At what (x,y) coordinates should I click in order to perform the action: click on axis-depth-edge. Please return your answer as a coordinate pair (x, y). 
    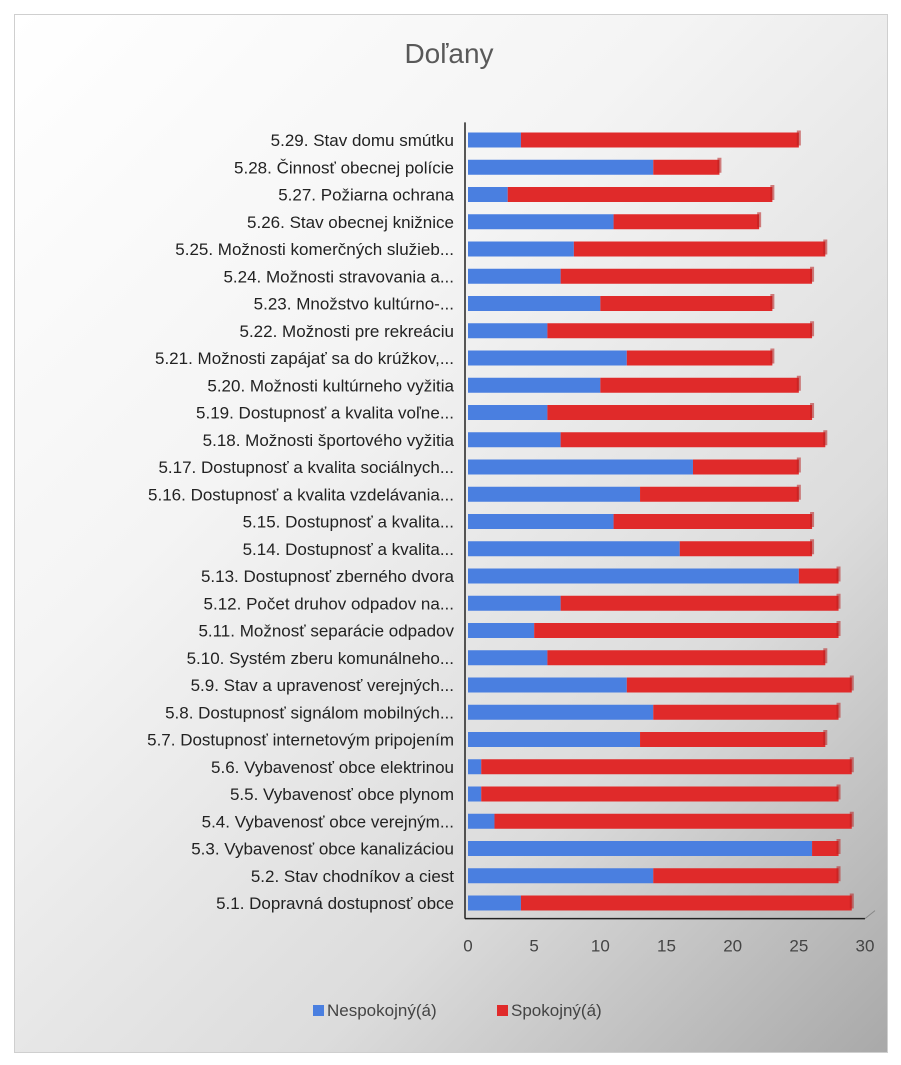
    Looking at the image, I should click on (870, 915).